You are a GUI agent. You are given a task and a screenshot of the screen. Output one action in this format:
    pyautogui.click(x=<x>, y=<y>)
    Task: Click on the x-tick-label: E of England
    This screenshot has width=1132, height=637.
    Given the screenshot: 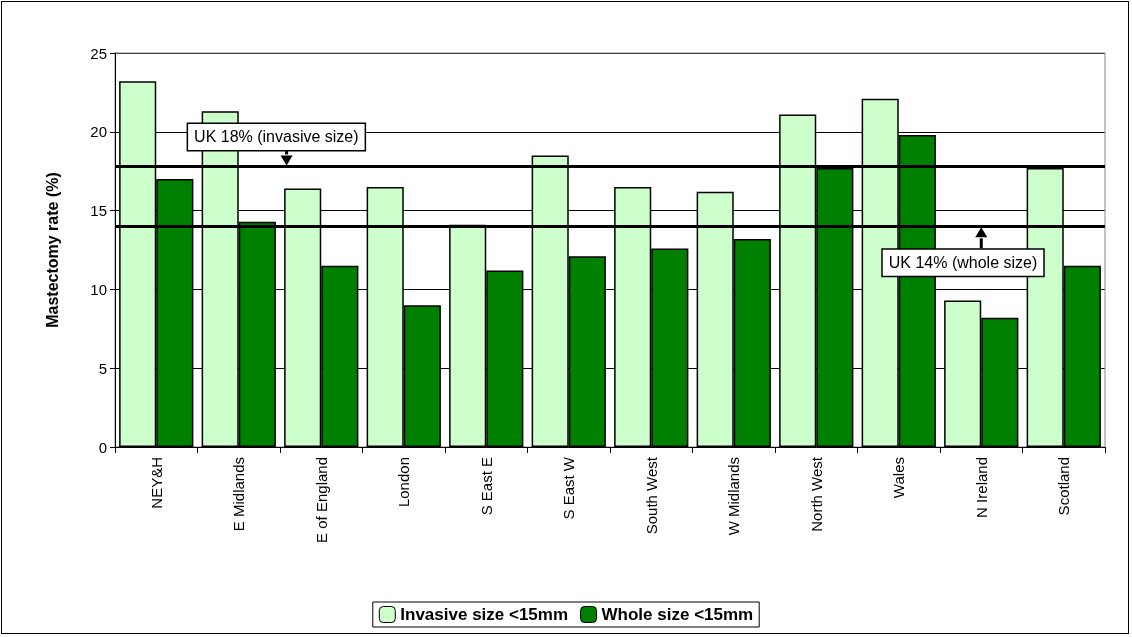 What is the action you would take?
    pyautogui.click(x=321, y=500)
    